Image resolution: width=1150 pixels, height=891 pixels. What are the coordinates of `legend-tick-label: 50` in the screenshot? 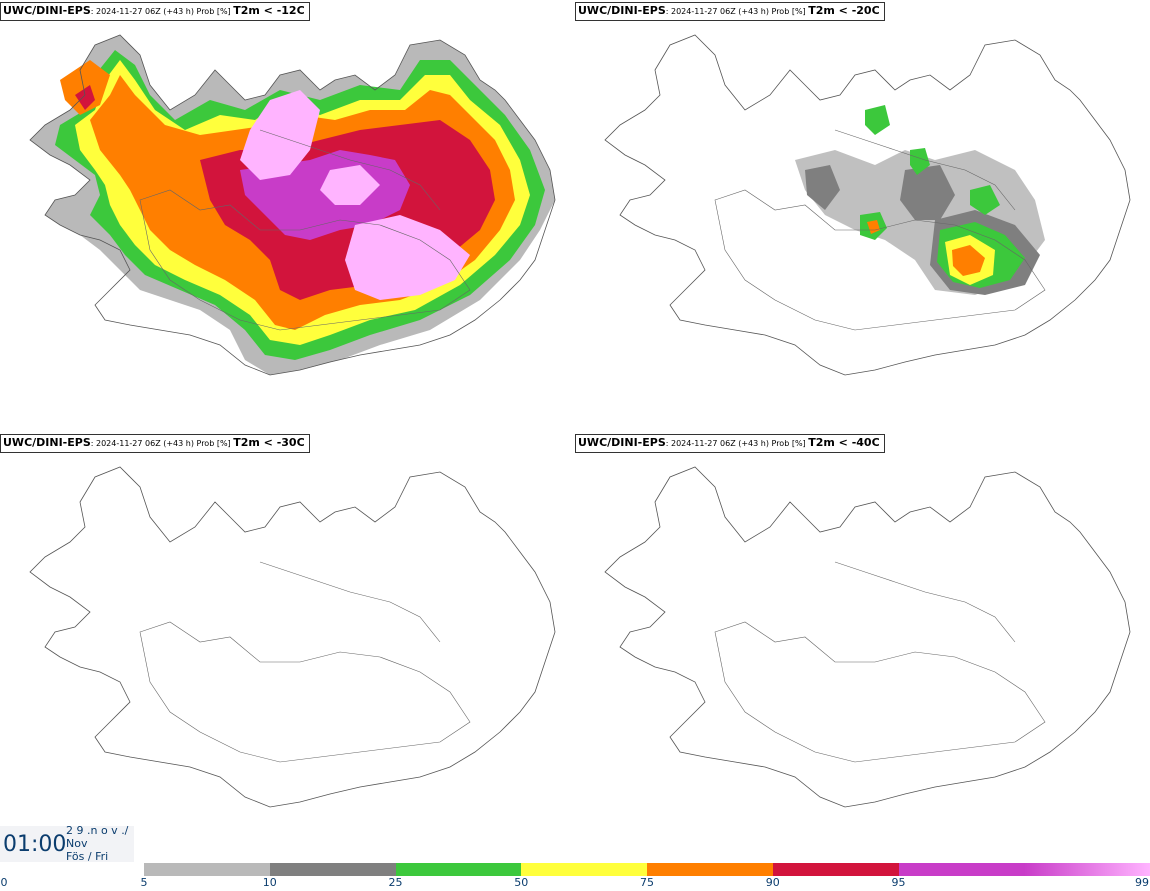 It's located at (521, 882).